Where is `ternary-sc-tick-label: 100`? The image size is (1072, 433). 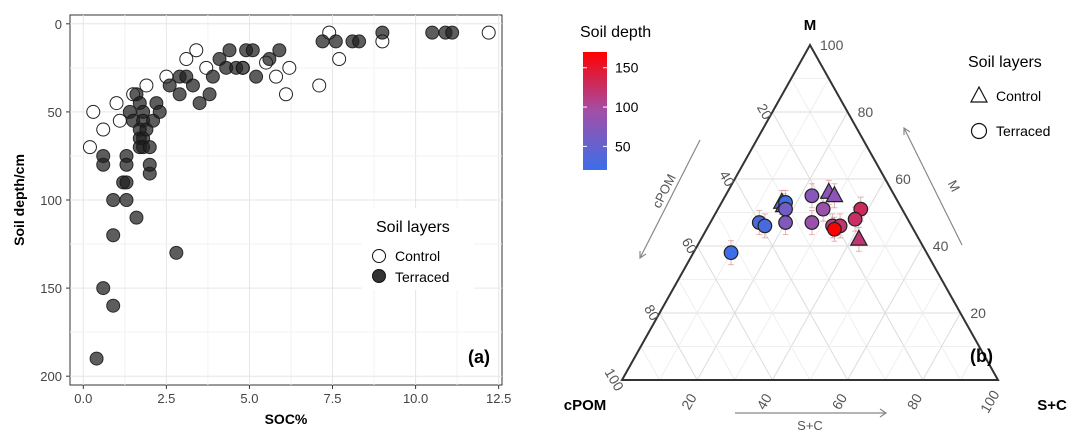 ternary-sc-tick-label: 100 is located at coordinates (990, 401).